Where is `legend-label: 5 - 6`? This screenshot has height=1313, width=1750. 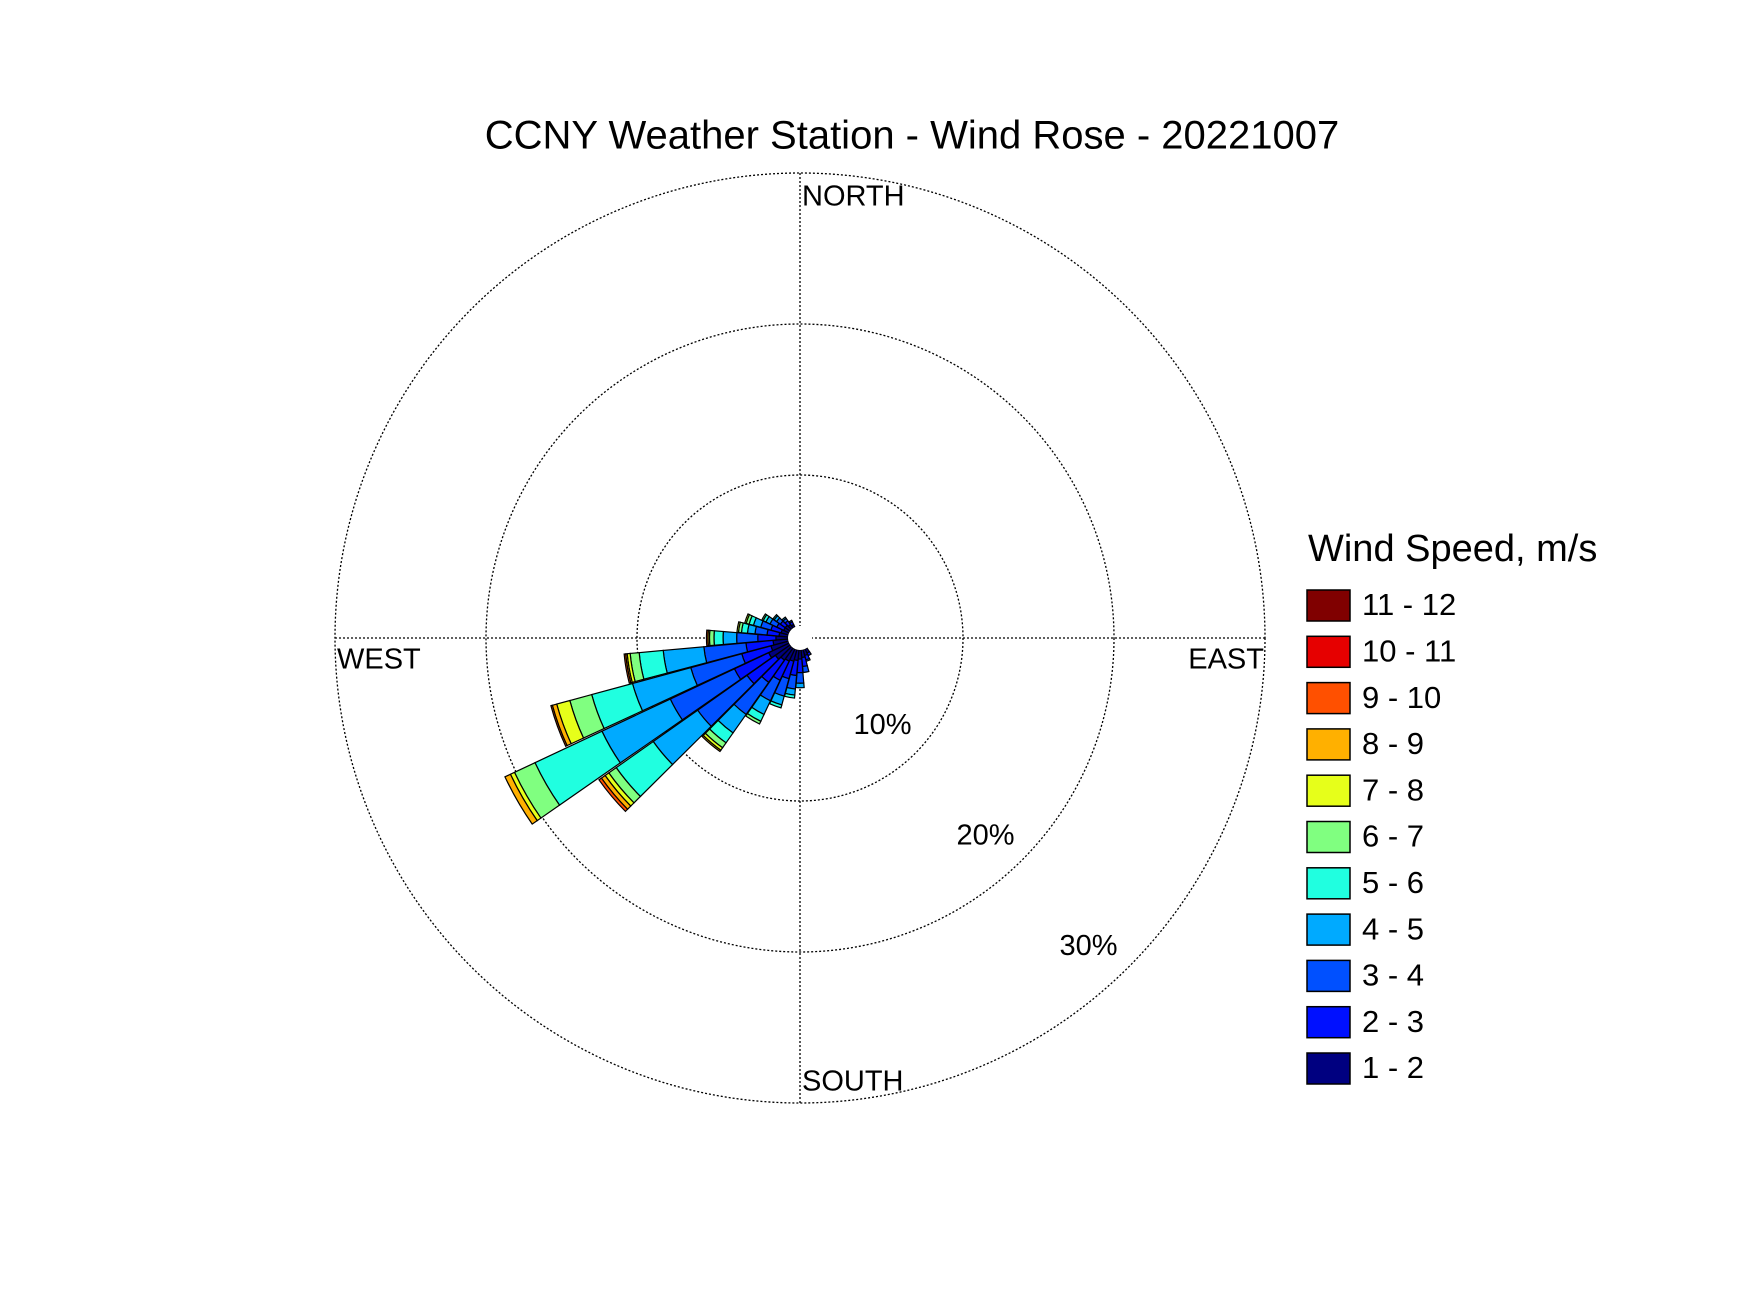 legend-label: 5 - 6 is located at coordinates (1393, 882).